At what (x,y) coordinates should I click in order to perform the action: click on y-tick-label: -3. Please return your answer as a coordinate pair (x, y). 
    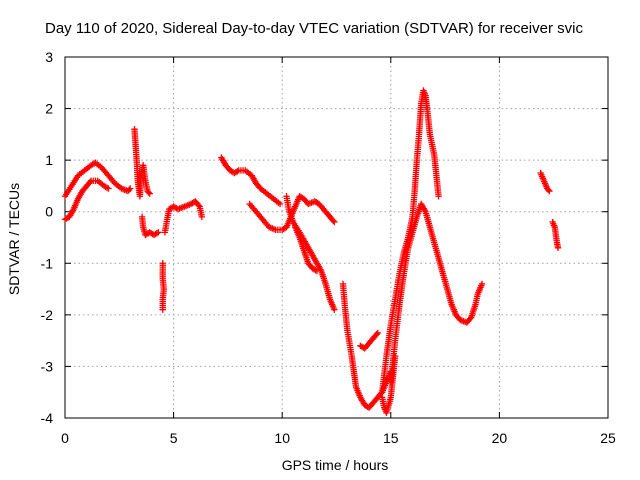
    Looking at the image, I should click on (47, 366).